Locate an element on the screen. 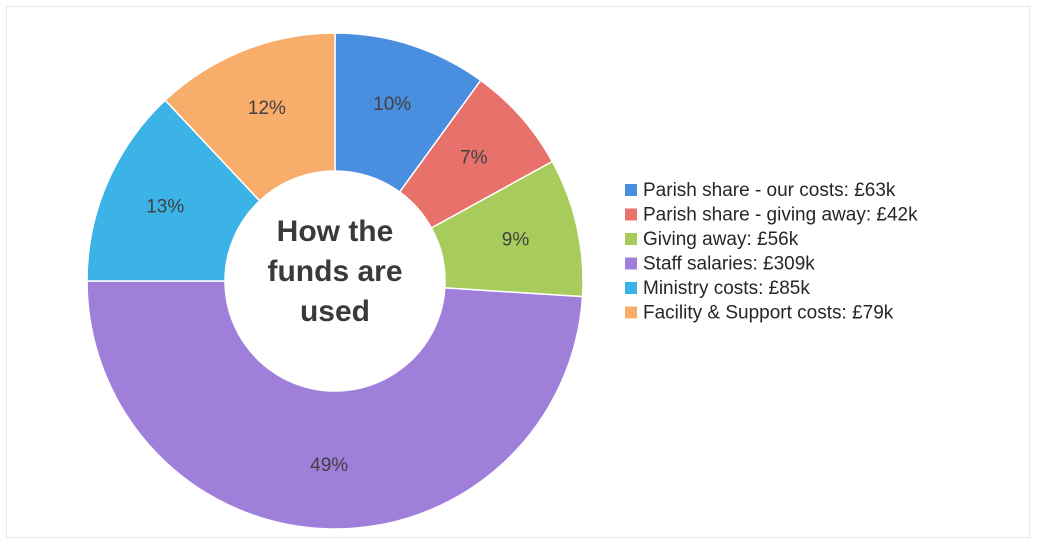 This screenshot has height=546, width=1037. data-label: 49% is located at coordinates (329, 465).